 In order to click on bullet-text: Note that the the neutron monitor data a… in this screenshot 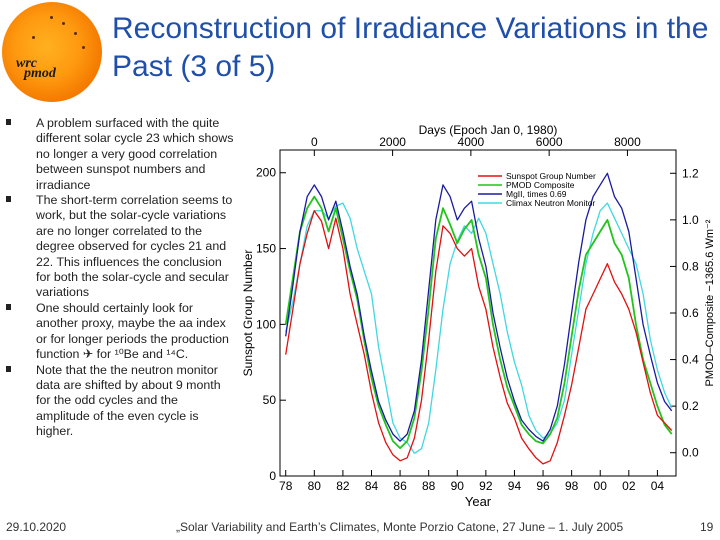, I will do `click(128, 400)`.